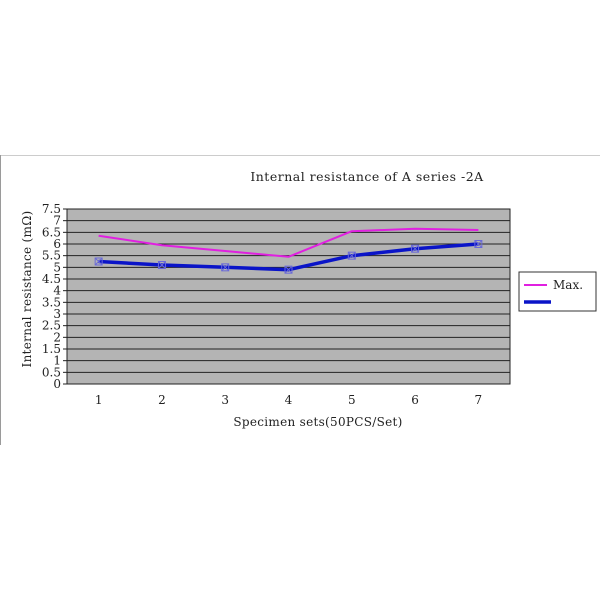 The width and height of the screenshot is (600, 600). I want to click on y-tick-label: 6, so click(57, 244).